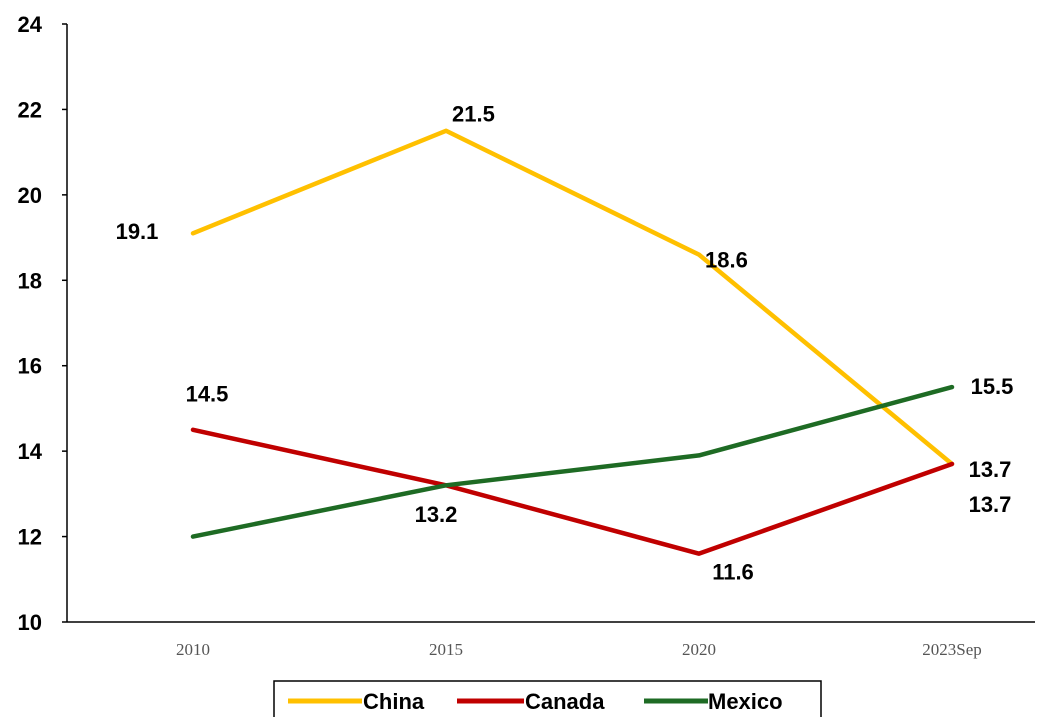 The width and height of the screenshot is (1063, 717). What do you see at coordinates (990, 504) in the screenshot?
I see `data-label-canada: 13.7` at bounding box center [990, 504].